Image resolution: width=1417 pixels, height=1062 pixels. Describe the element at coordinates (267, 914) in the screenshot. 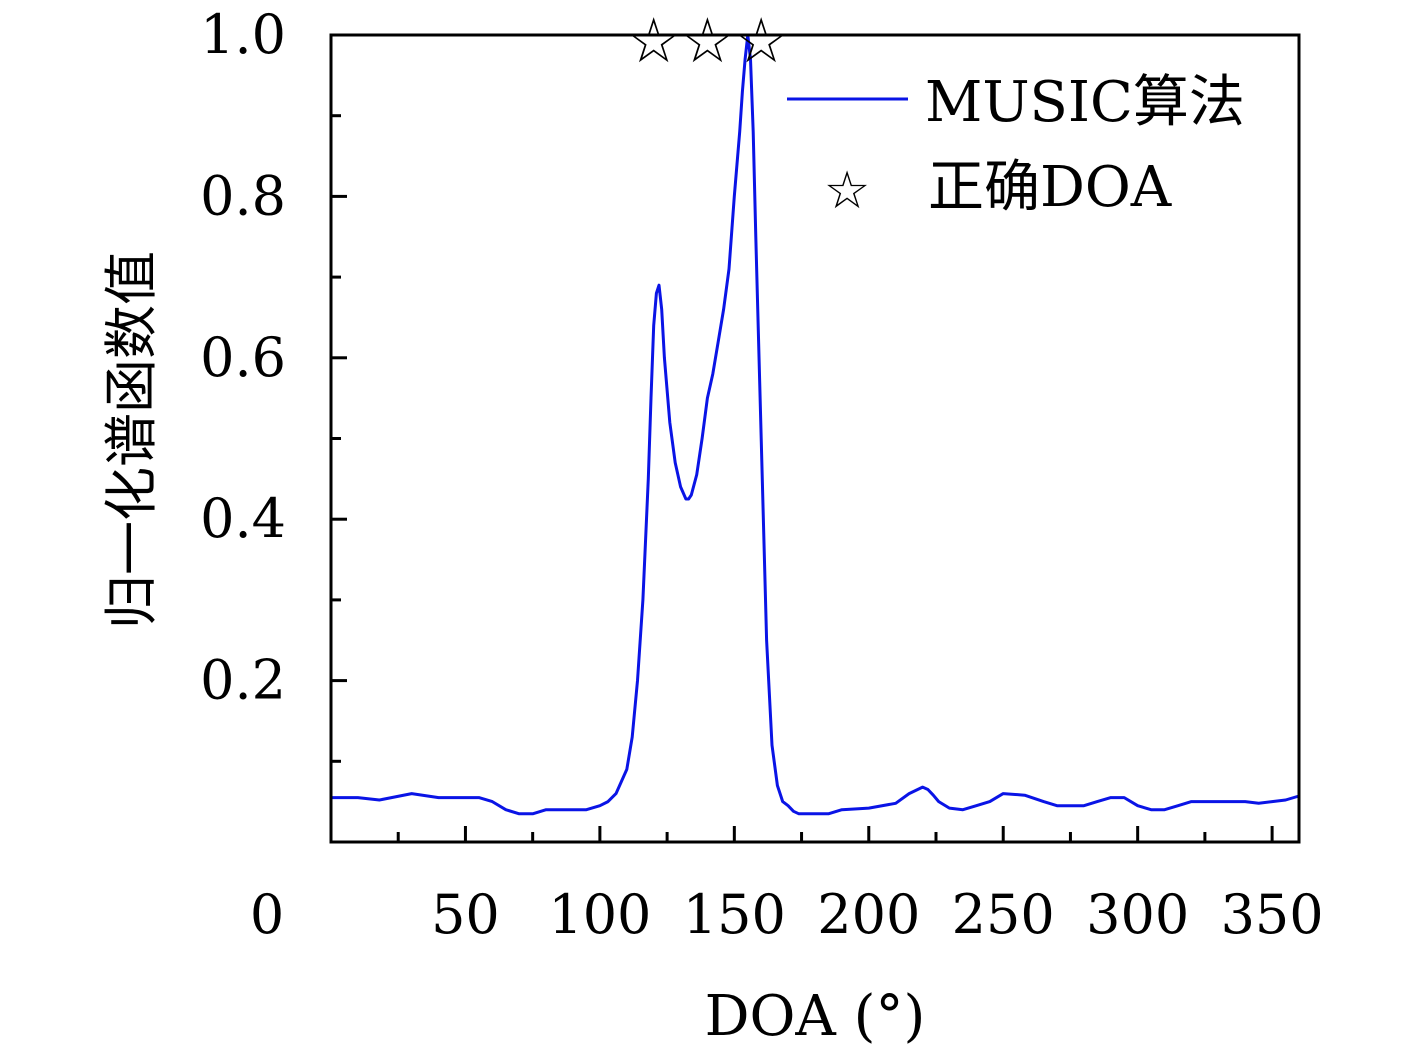

I see `x-tick-label: 0` at that location.